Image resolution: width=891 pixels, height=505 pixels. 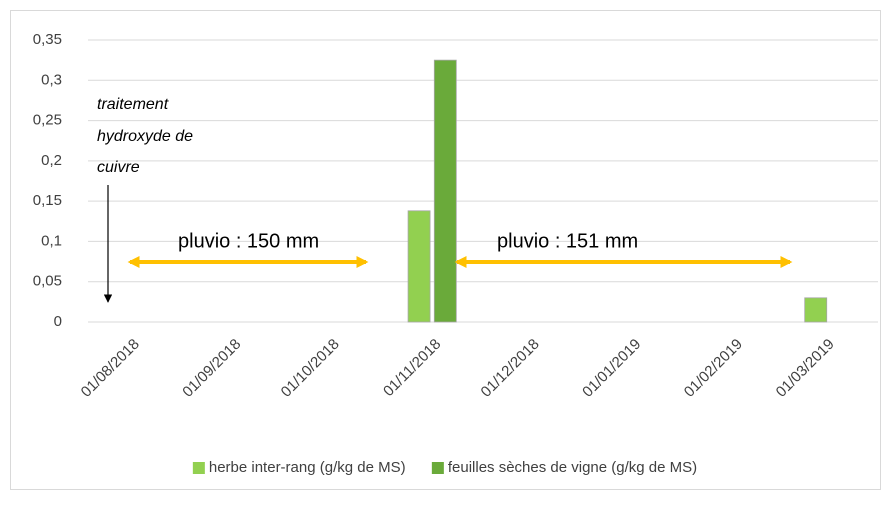 I want to click on annotation: hydroxyde de, so click(x=145, y=136).